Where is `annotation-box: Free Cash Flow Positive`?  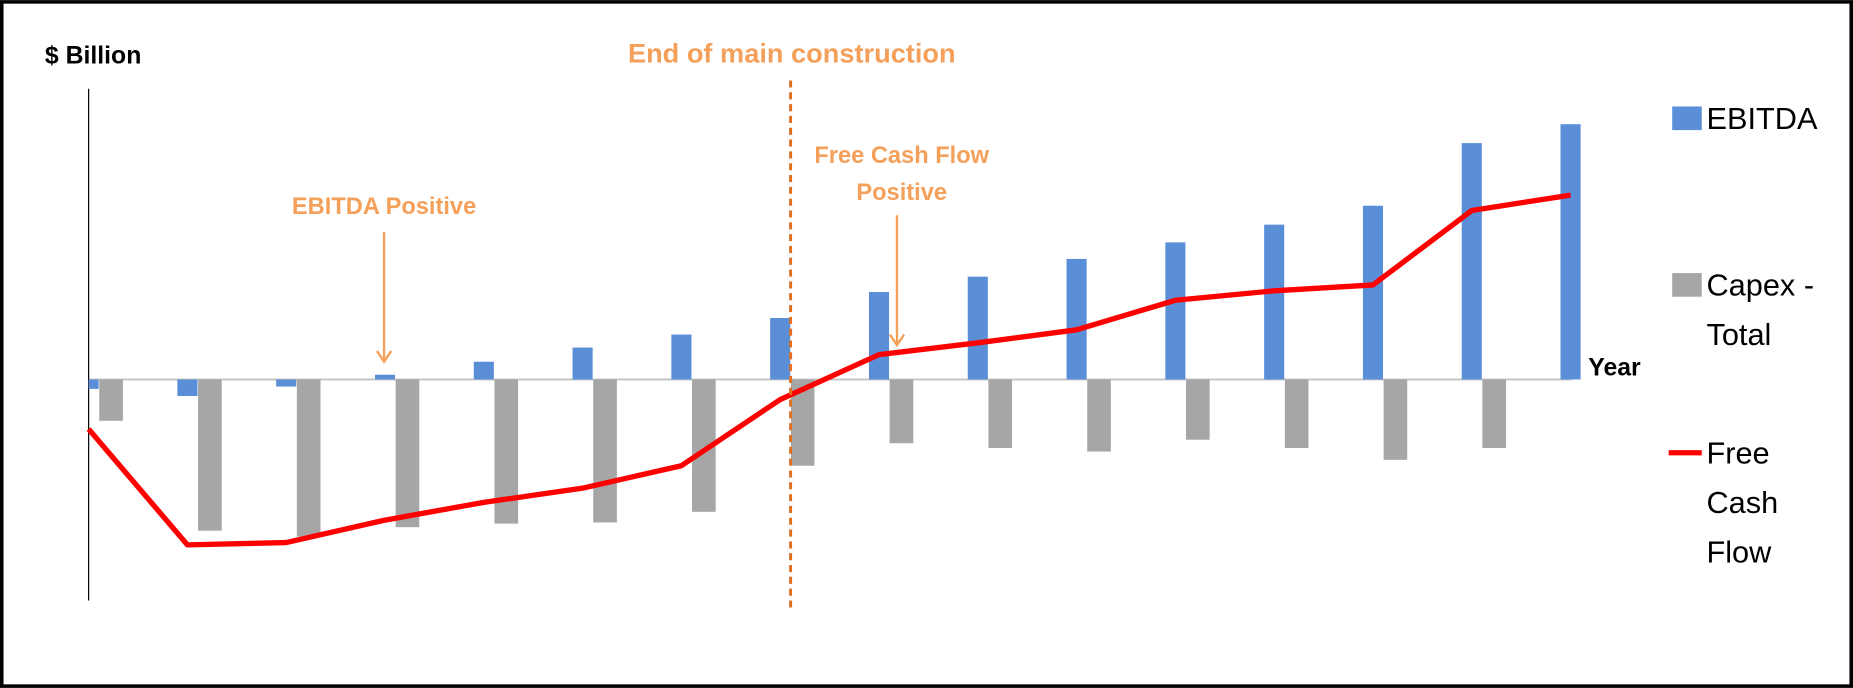 annotation-box: Free Cash Flow Positive is located at coordinates (902, 174).